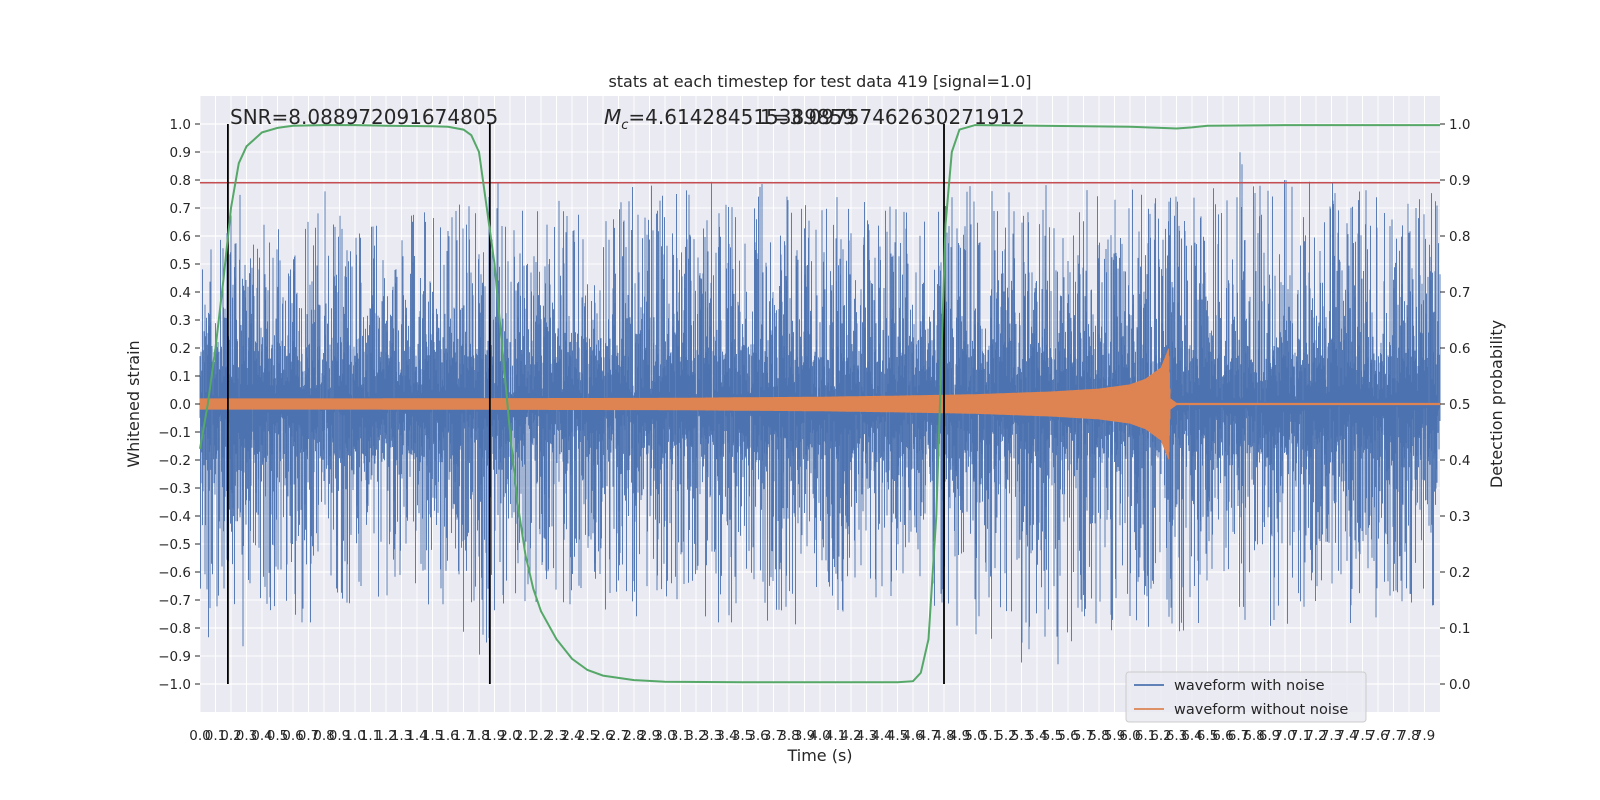  I want to click on y-tick-label: 0.8, so click(180, 181).